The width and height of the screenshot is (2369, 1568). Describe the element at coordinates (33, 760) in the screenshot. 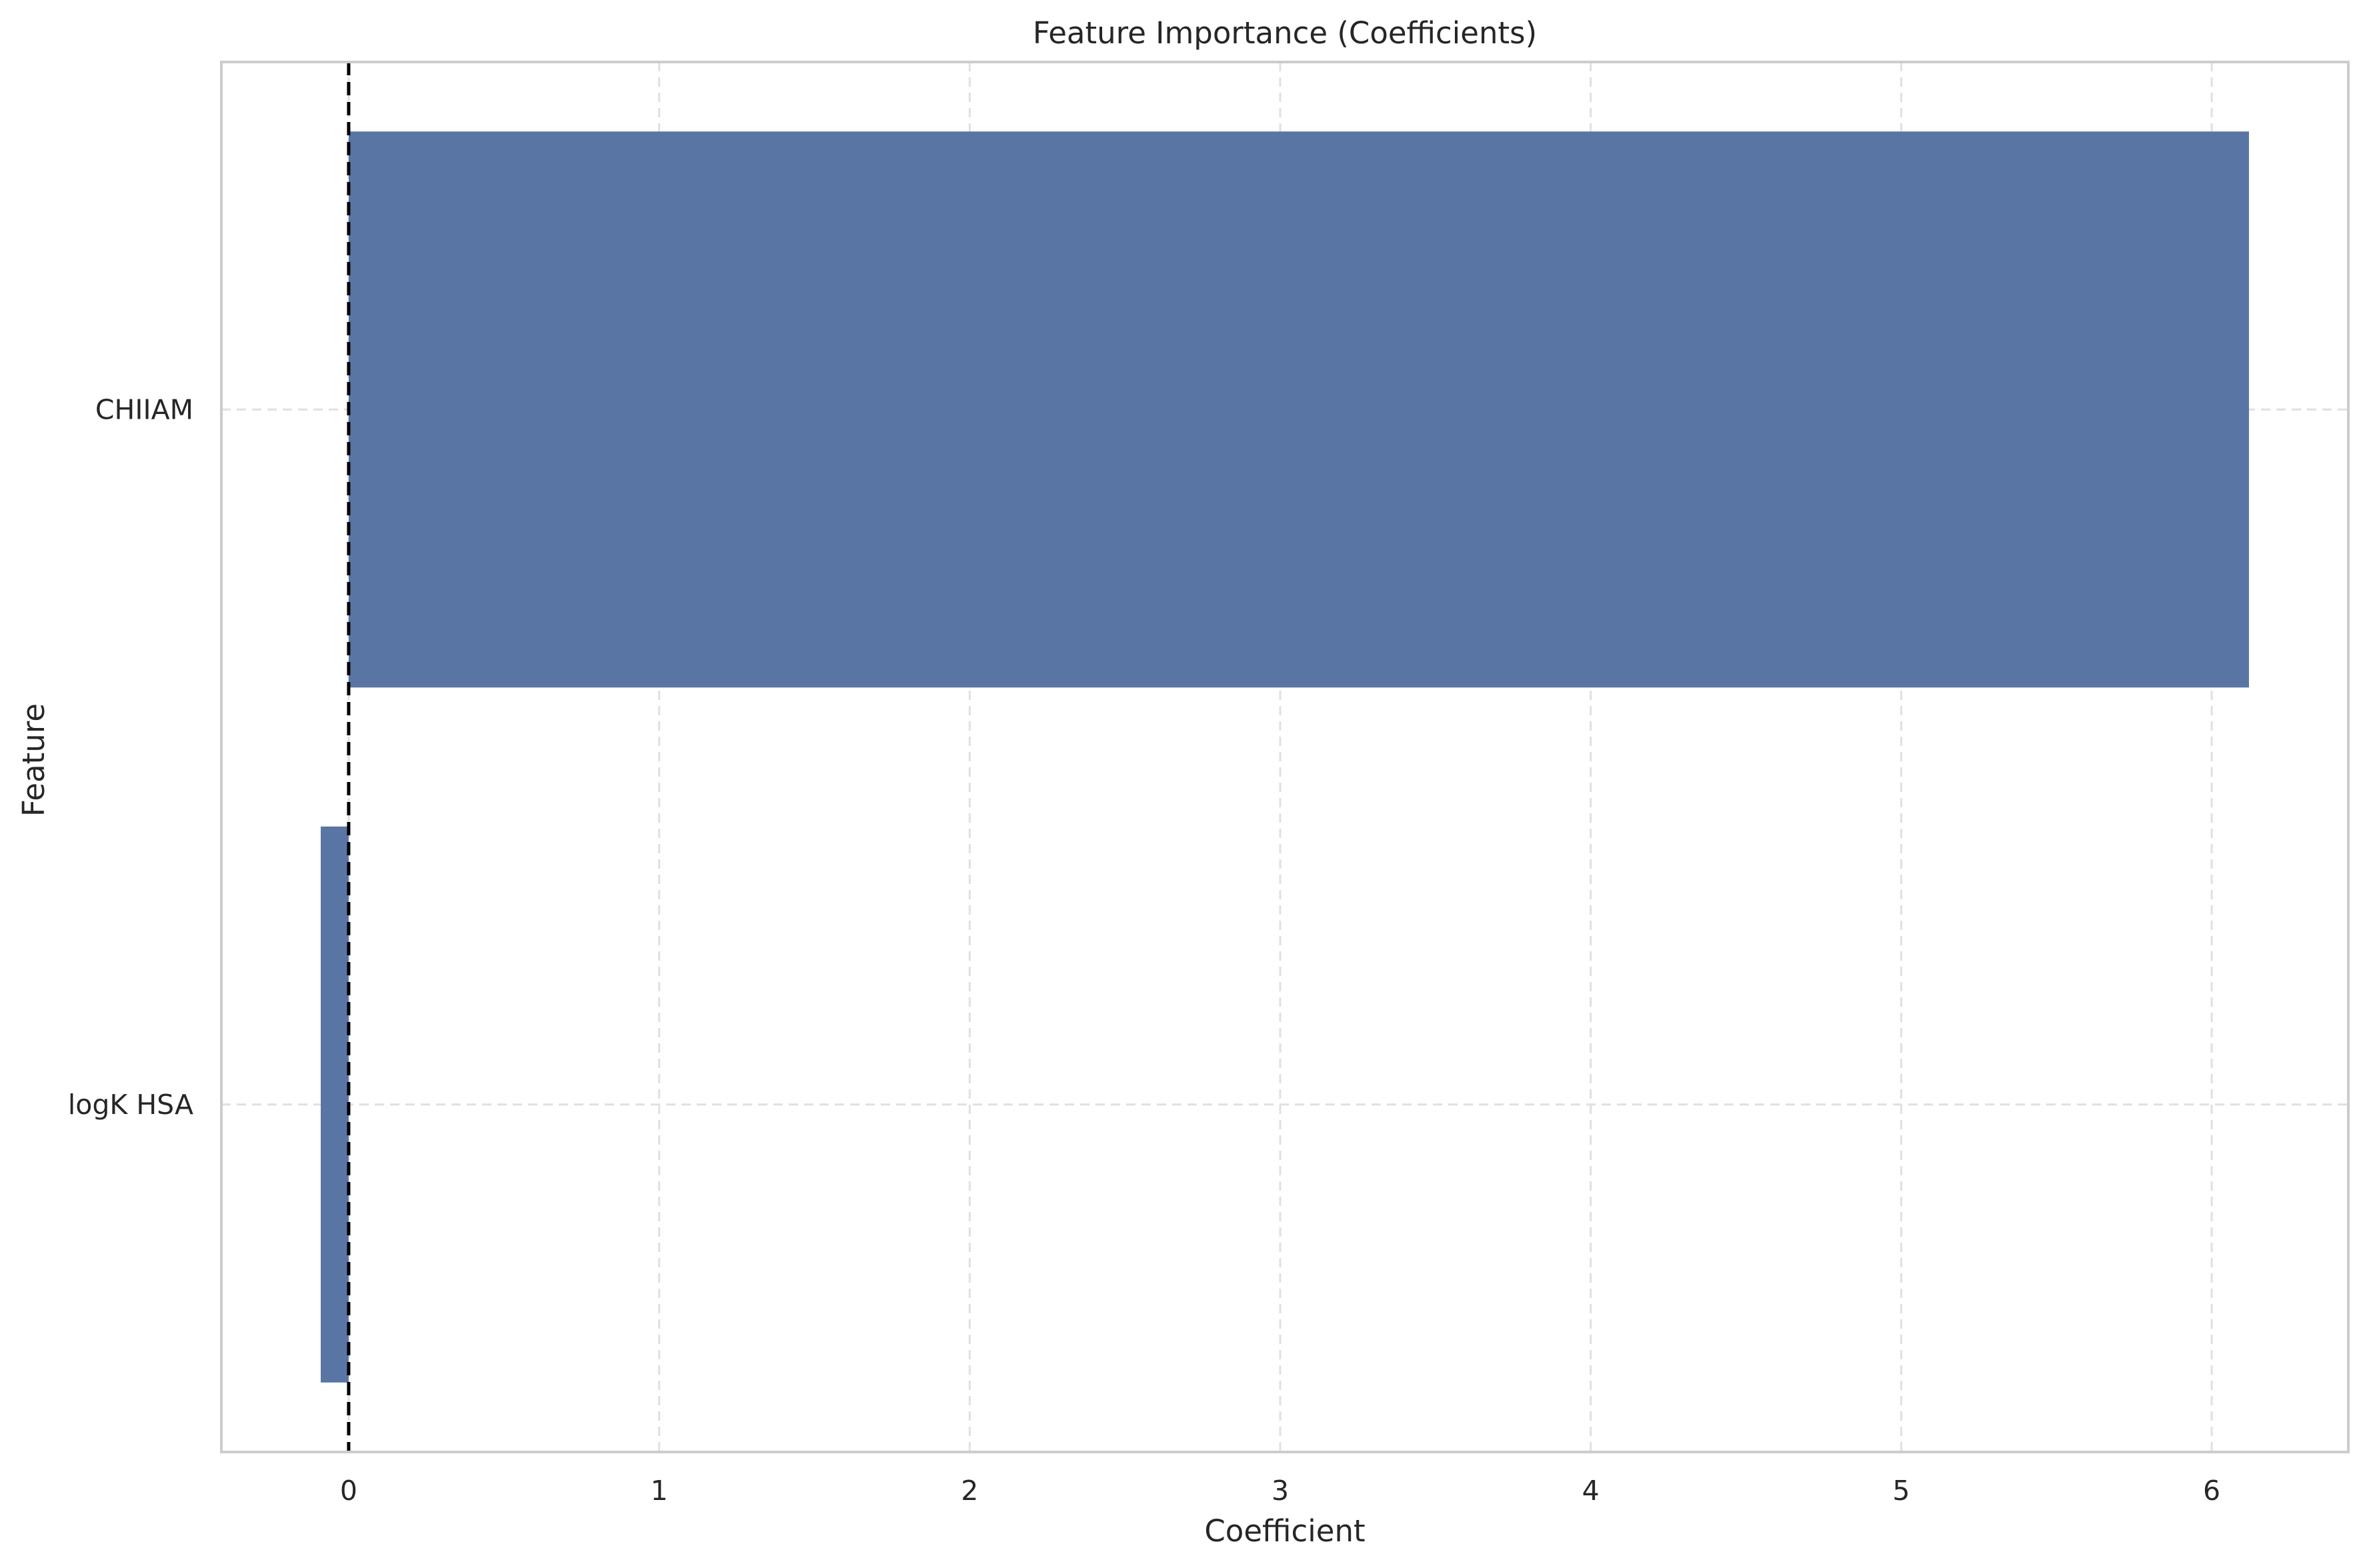

I see `y-axis-label: Feature` at that location.